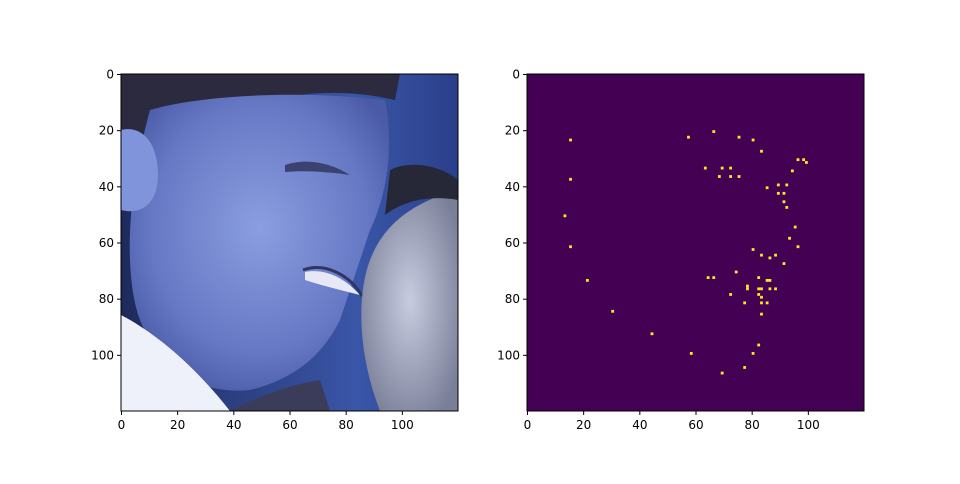 The image size is (960, 484). I want to click on photo-x-tick-label: 60, so click(289, 425).